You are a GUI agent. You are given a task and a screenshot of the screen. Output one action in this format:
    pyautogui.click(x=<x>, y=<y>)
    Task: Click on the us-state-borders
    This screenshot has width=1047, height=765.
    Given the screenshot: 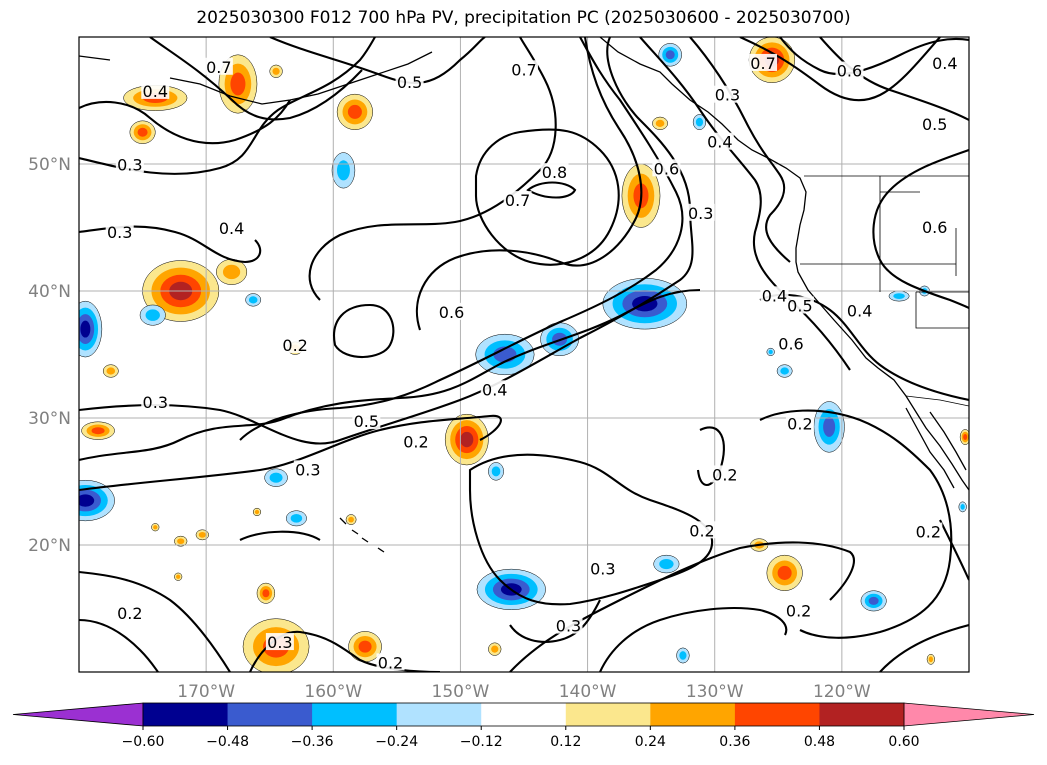 What is the action you would take?
    pyautogui.click(x=884, y=252)
    